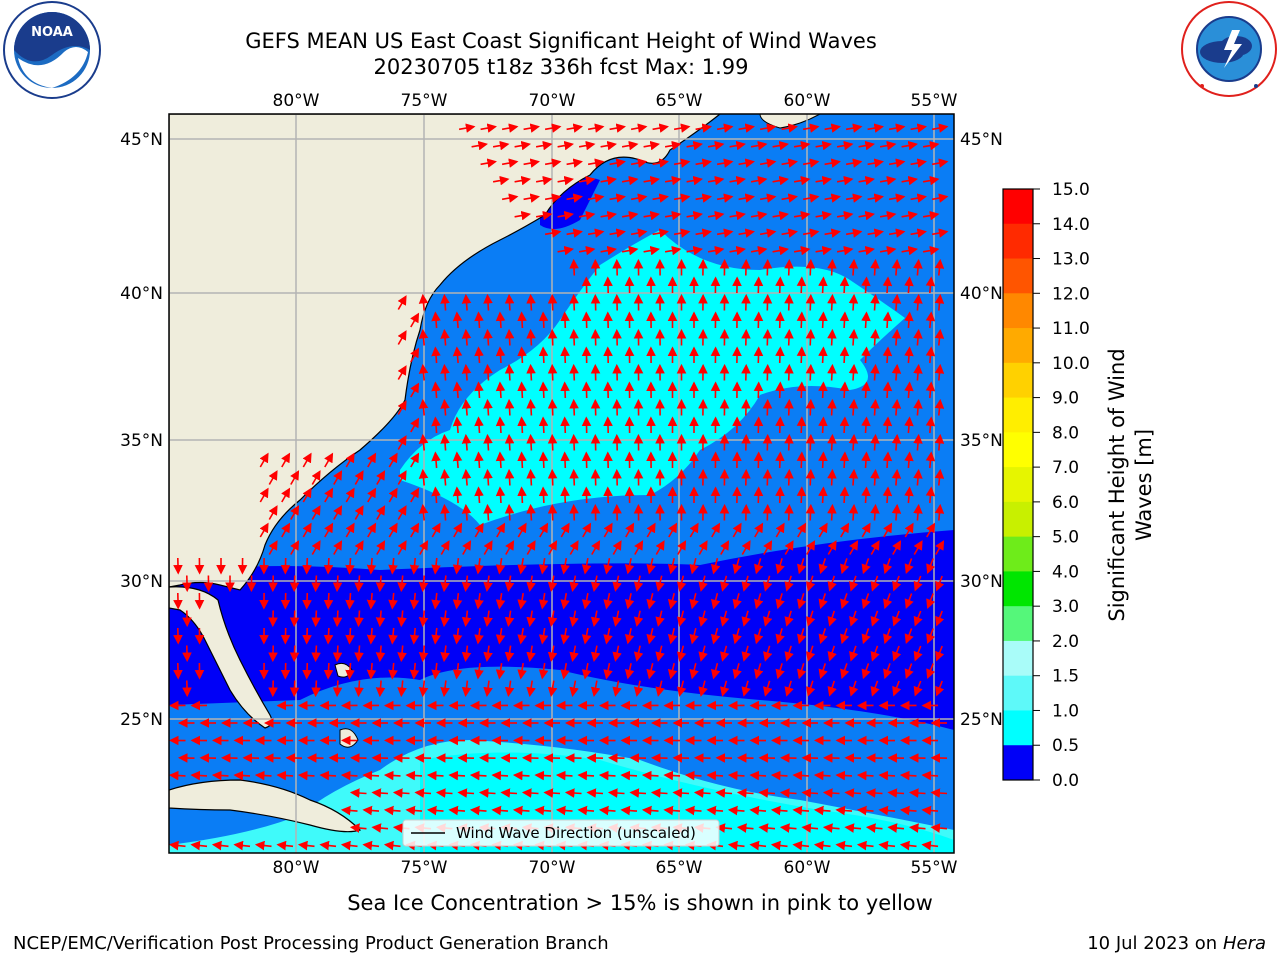 This screenshot has width=1280, height=960. Describe the element at coordinates (141, 294) in the screenshot. I see `lat-label-40n-left: 40°N` at that location.